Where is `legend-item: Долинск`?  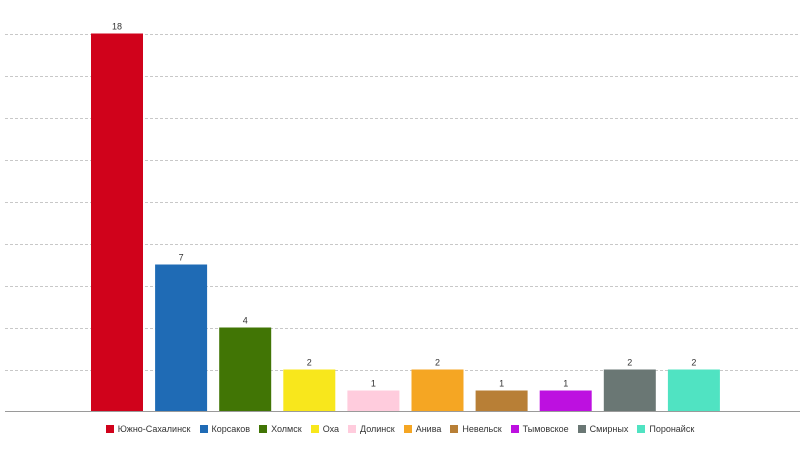 legend-item: Долинск is located at coordinates (371, 429).